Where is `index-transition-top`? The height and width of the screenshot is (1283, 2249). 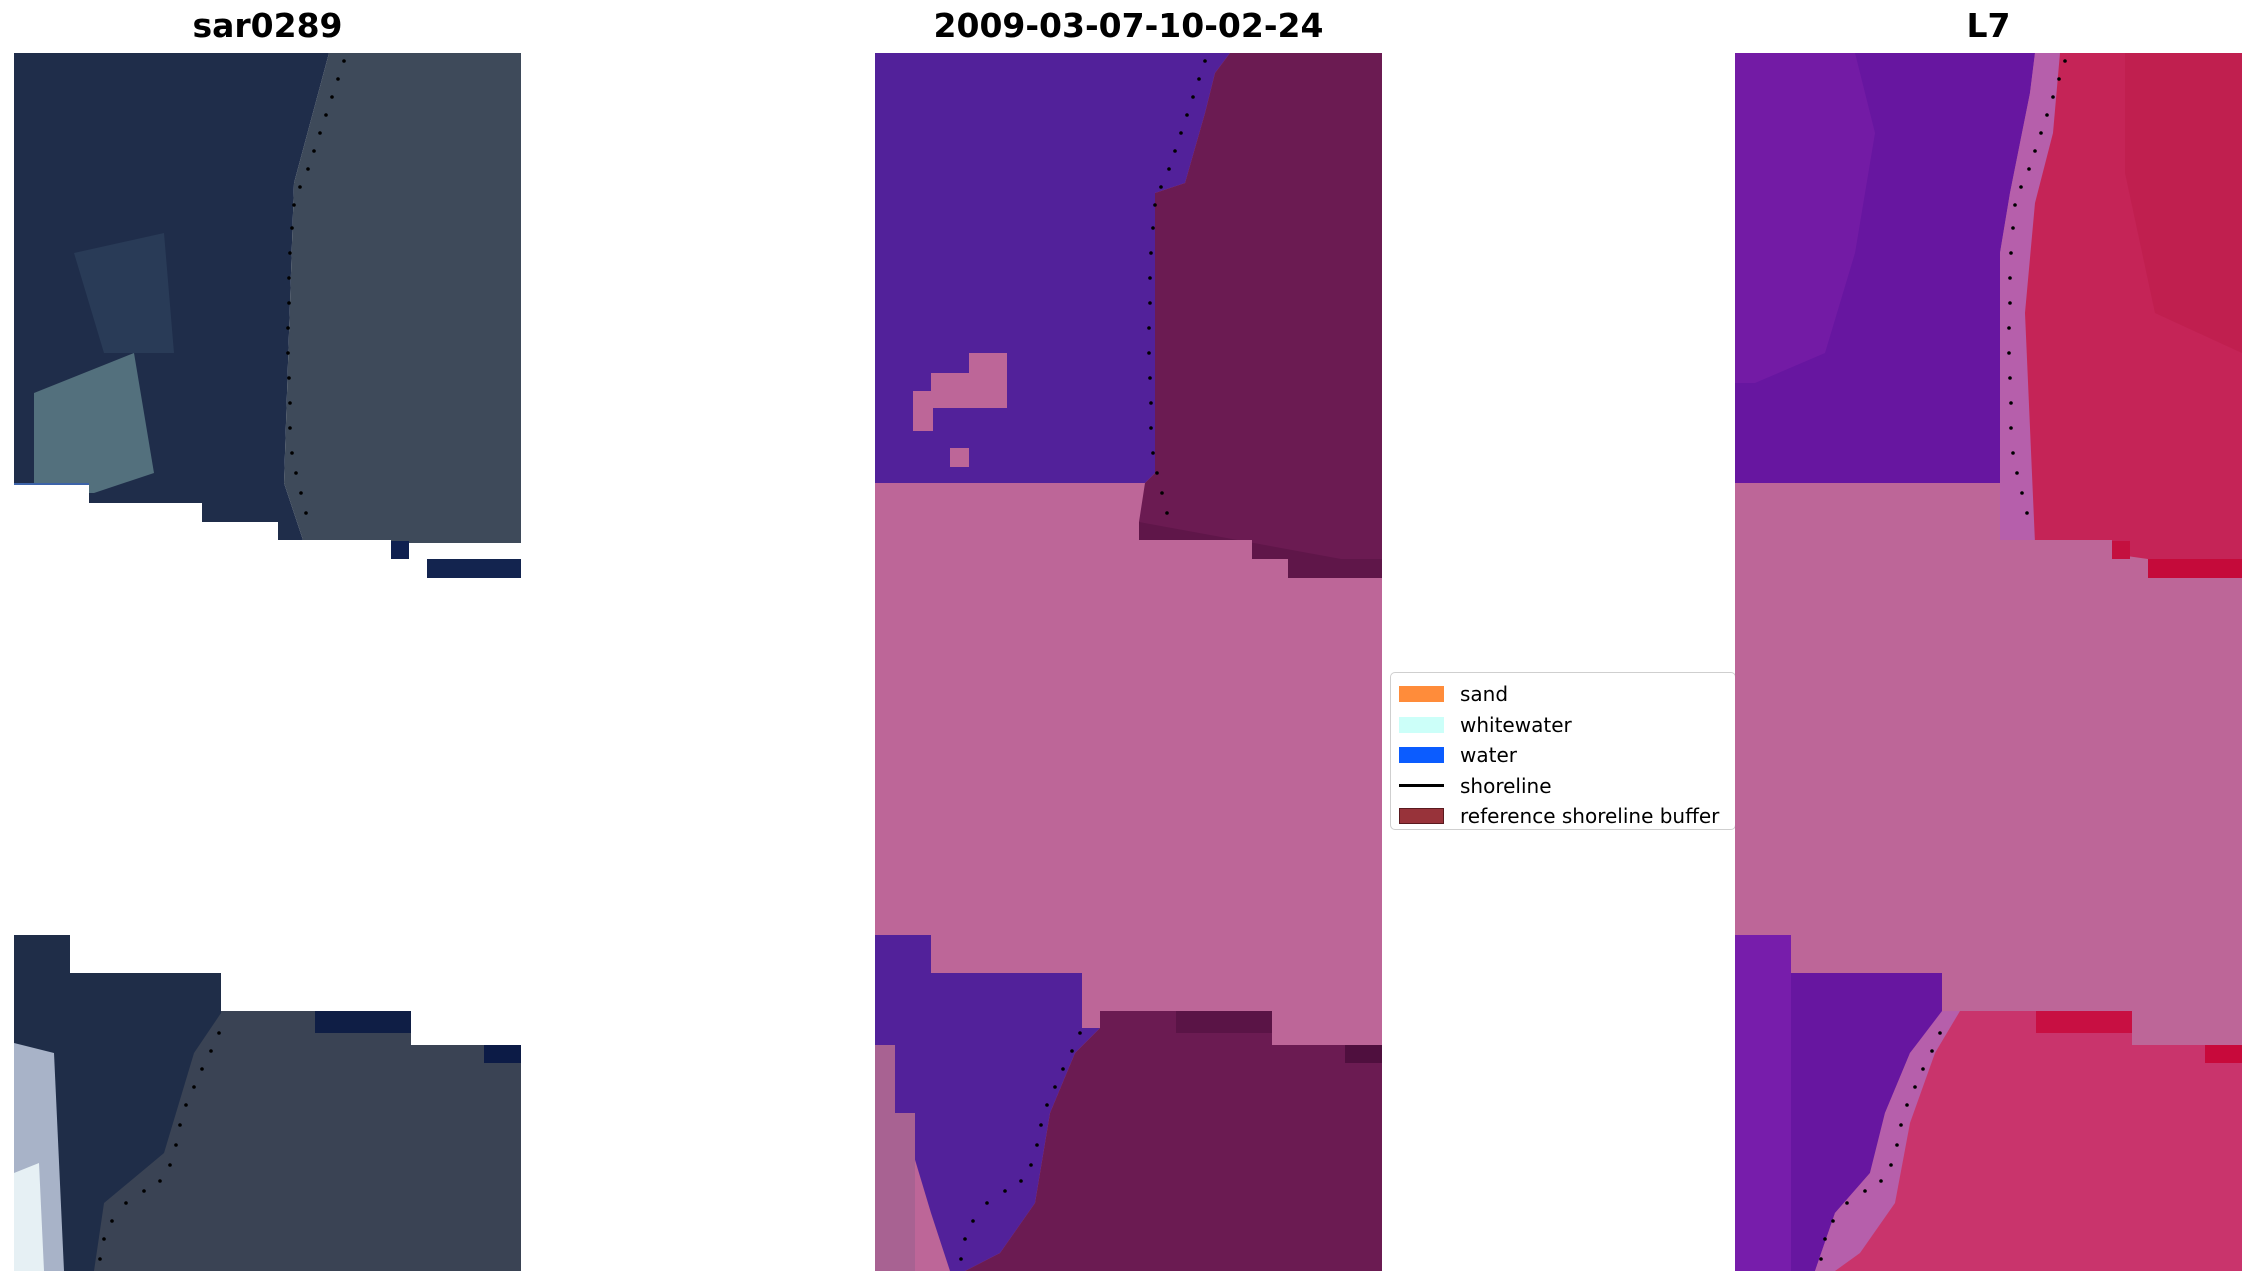
index-transition-top is located at coordinates (2030, 298).